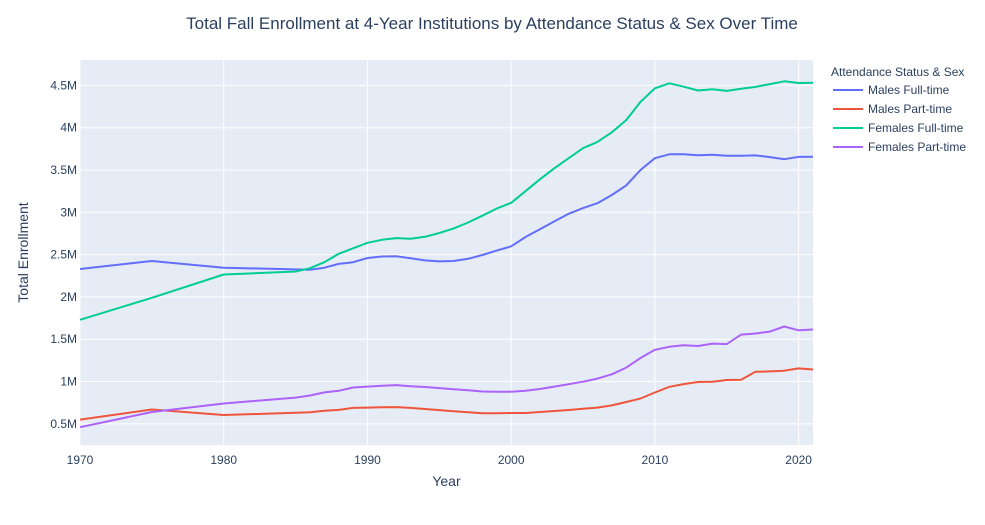  I want to click on x-tick-label: 2020, so click(798, 460).